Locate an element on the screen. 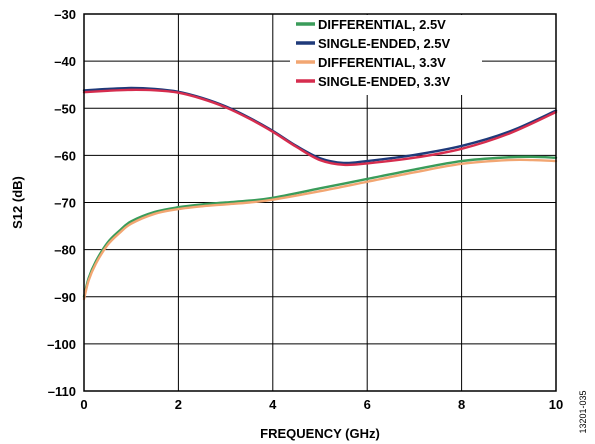  y-tick-label: –90 is located at coordinates (65, 297).